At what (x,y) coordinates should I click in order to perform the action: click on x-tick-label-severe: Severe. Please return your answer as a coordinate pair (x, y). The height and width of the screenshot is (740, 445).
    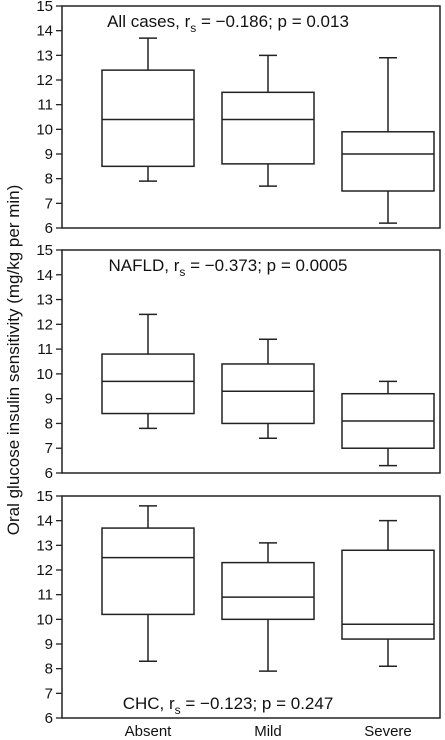
    Looking at the image, I should click on (388, 731).